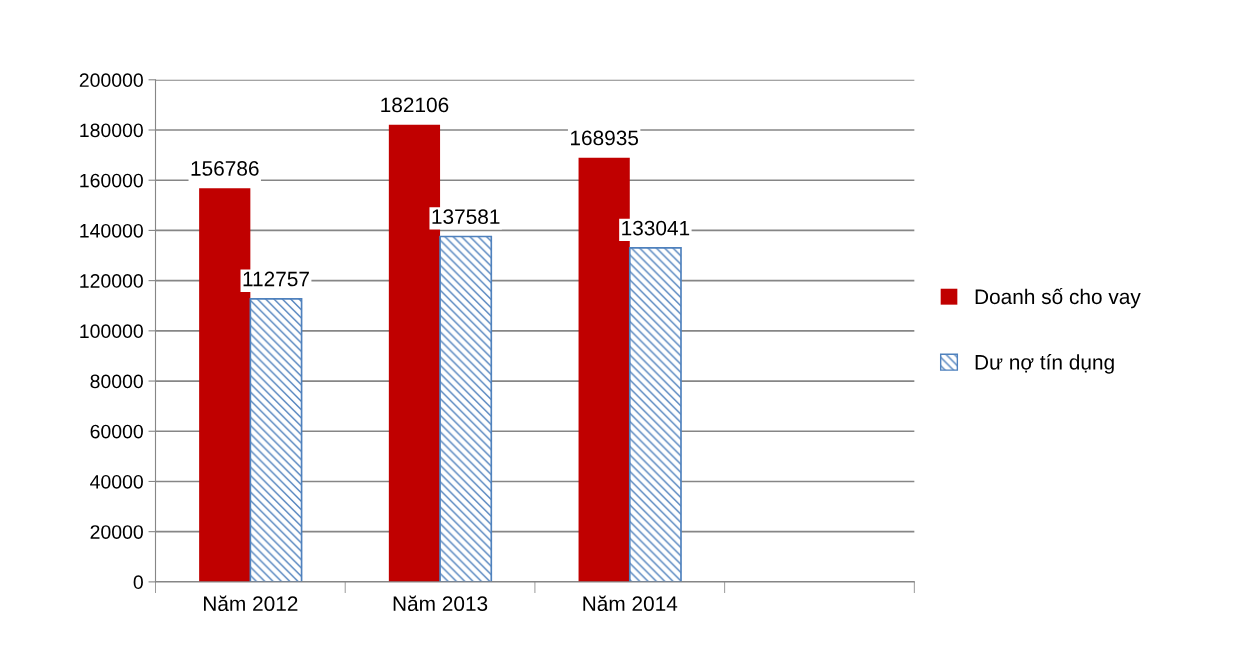  Describe the element at coordinates (630, 603) in the screenshot. I see `x-tick-label: Năm 2014` at that location.